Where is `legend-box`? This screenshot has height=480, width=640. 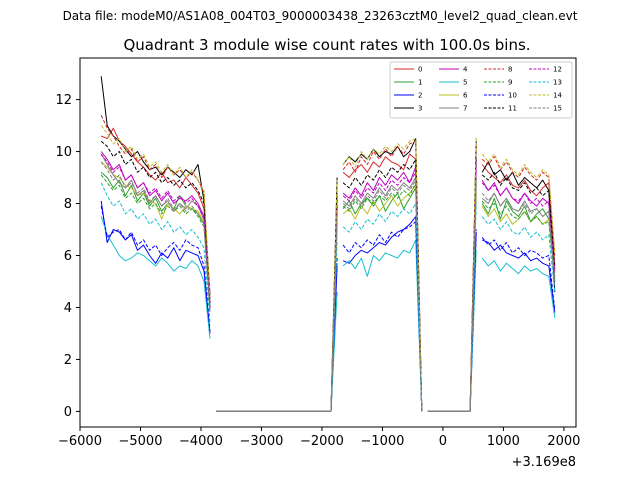
legend-box is located at coordinates (481, 90).